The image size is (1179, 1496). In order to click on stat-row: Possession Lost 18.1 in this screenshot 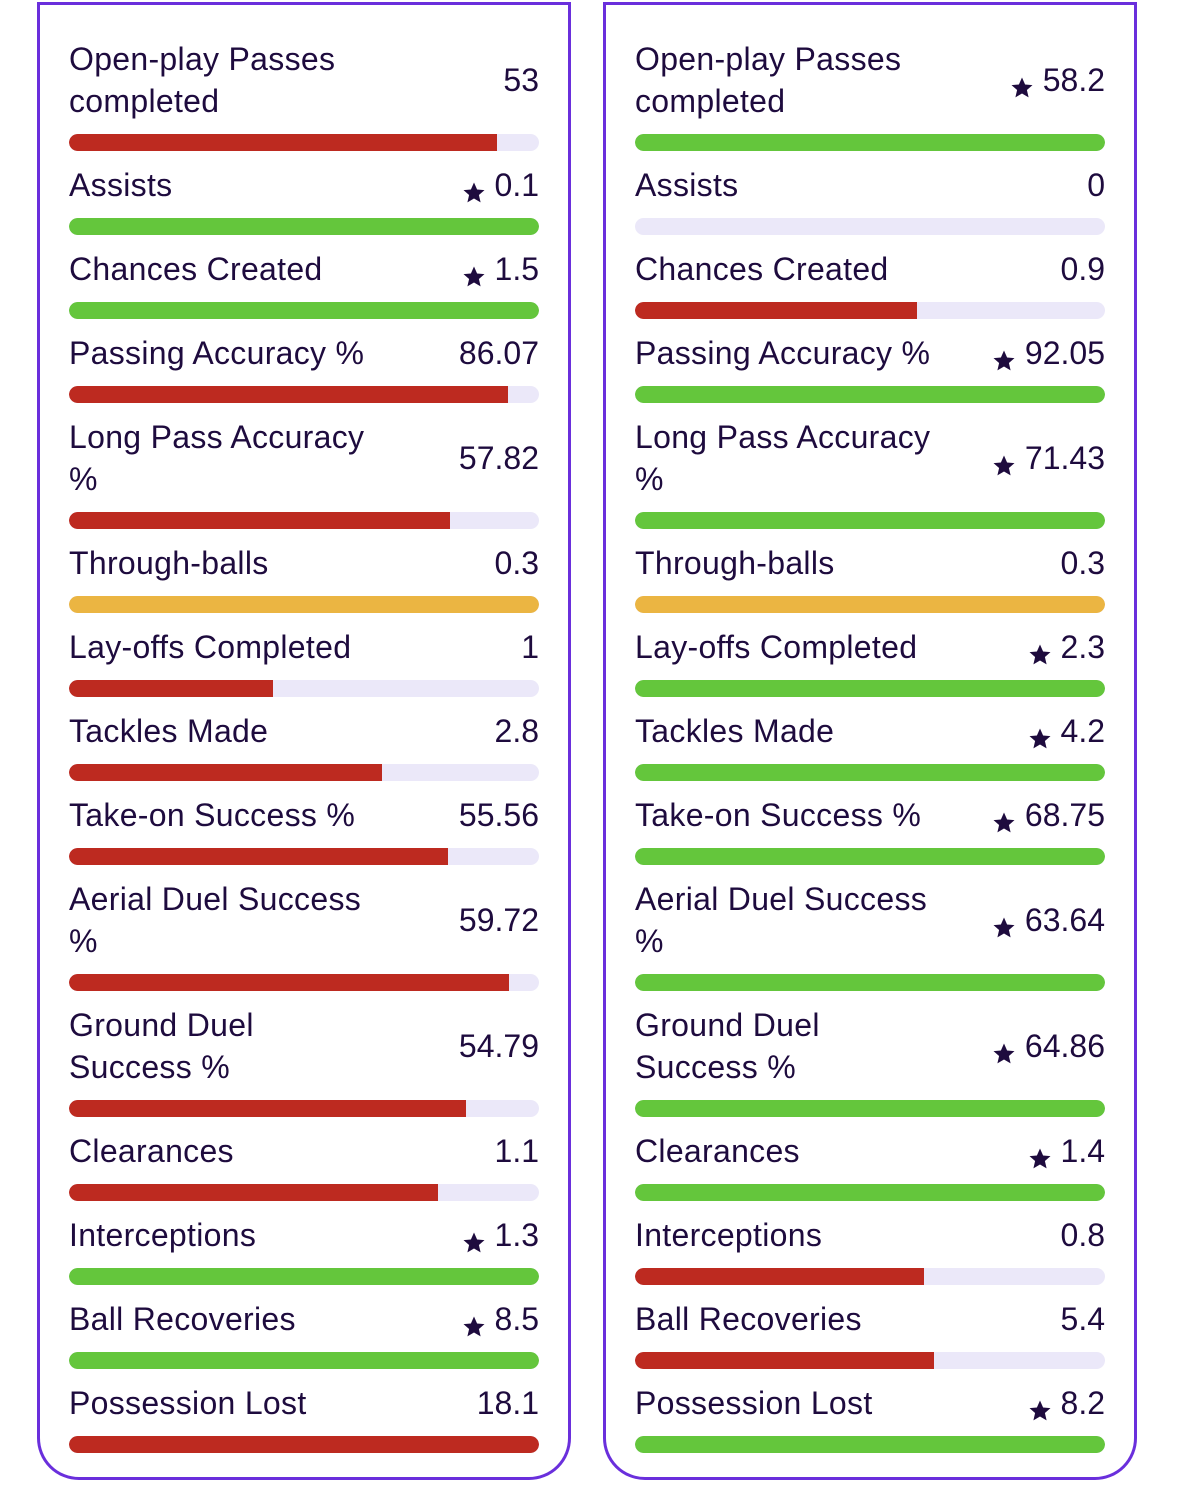, I will do `click(304, 1417)`.